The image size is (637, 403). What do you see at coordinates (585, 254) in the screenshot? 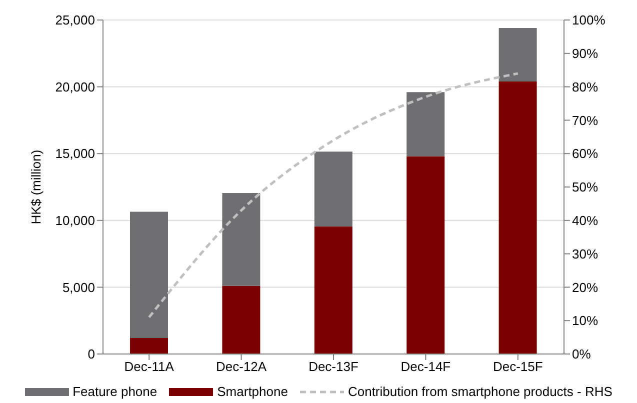
I see `y2-tick-label: 30%` at bounding box center [585, 254].